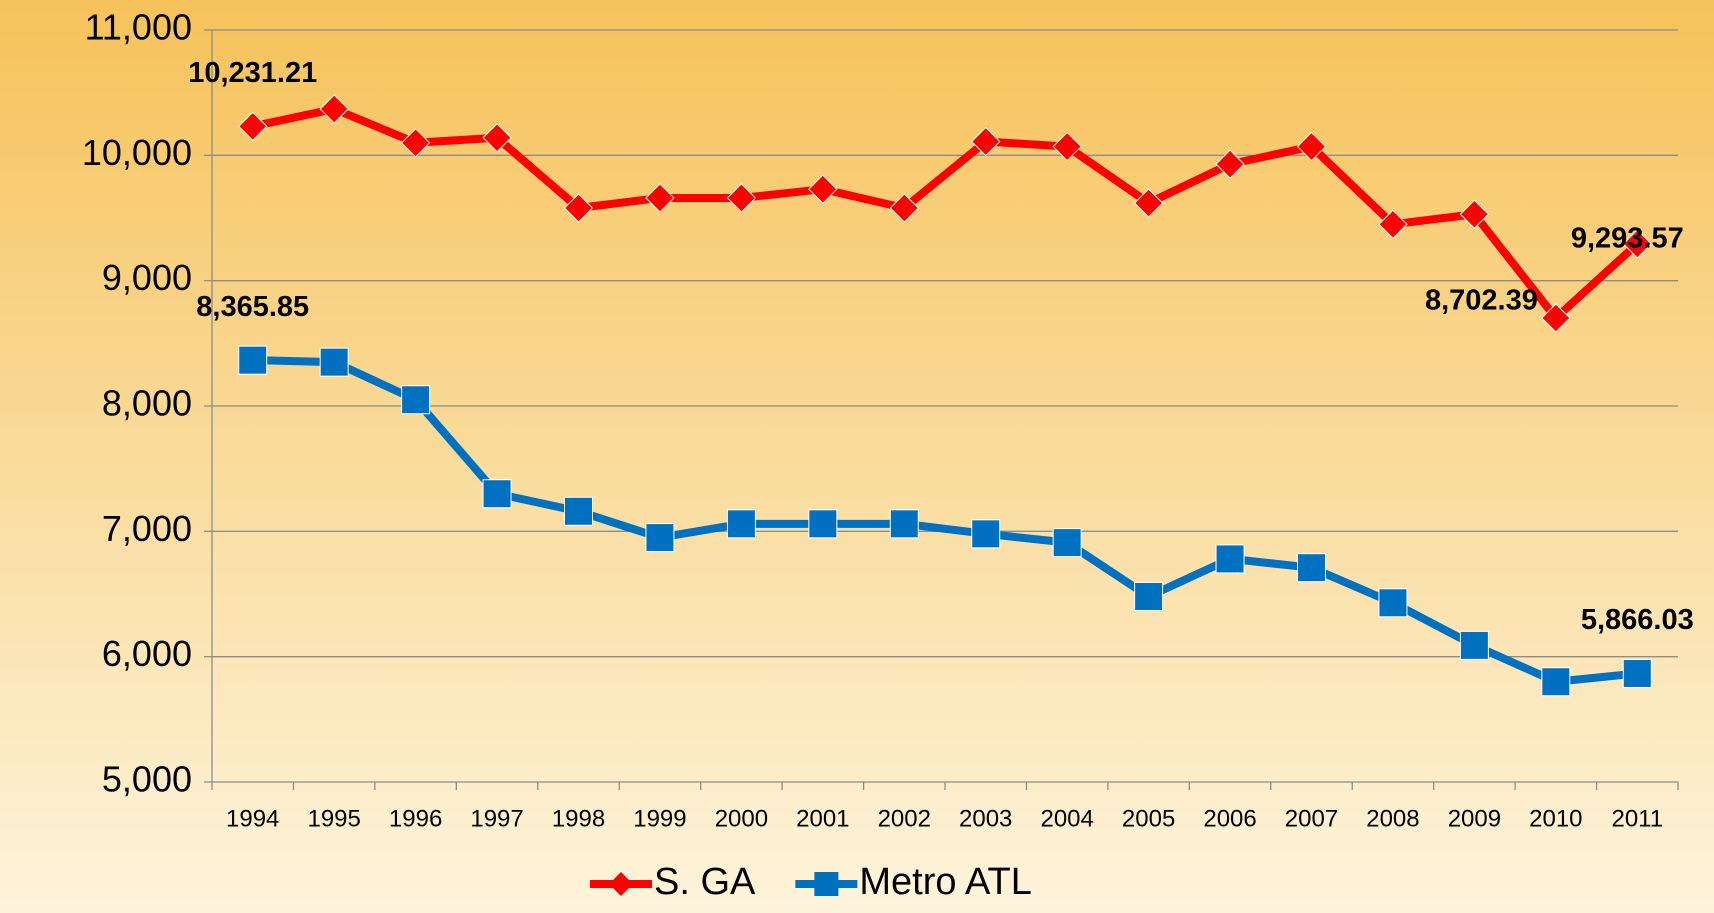 The width and height of the screenshot is (1714, 913). I want to click on x-tick-label: 2007, so click(1311, 818).